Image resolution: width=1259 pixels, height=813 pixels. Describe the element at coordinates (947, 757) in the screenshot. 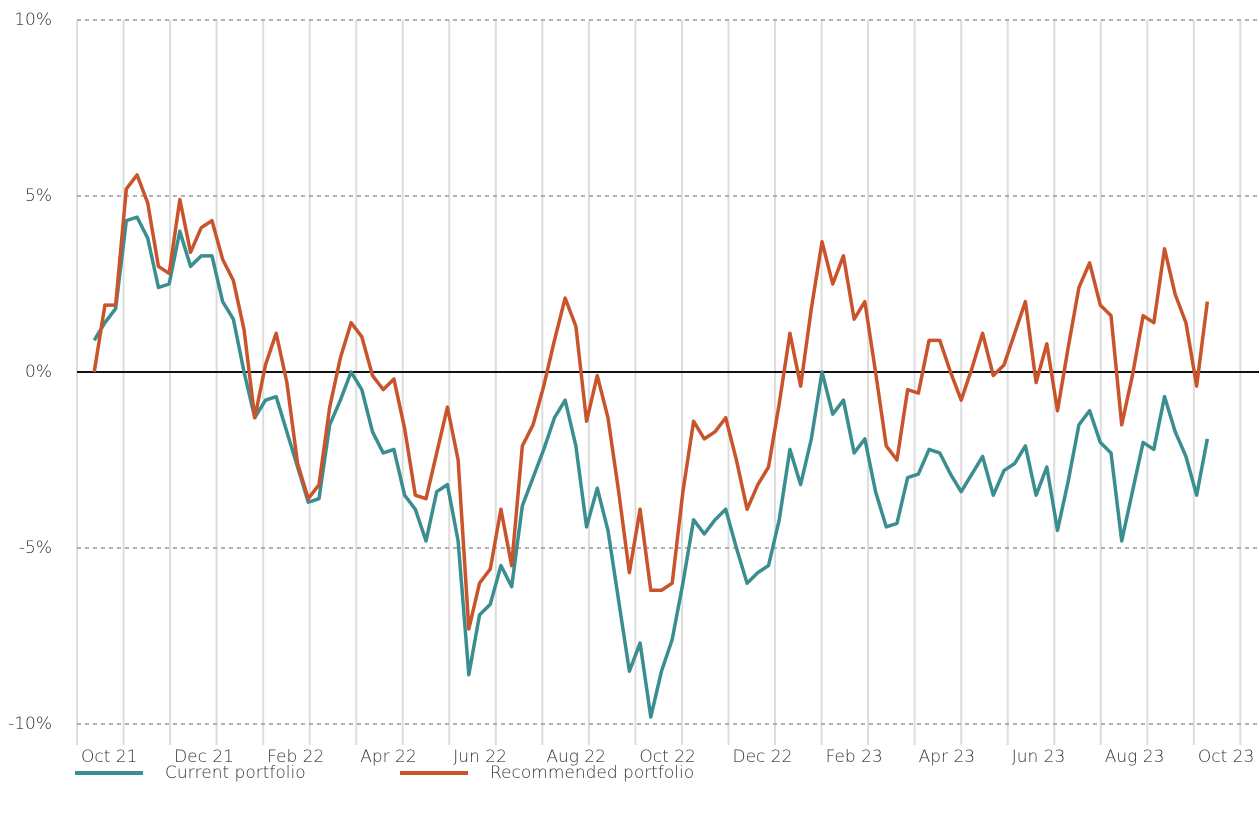

I see `x-tick-label: Apr 23` at that location.